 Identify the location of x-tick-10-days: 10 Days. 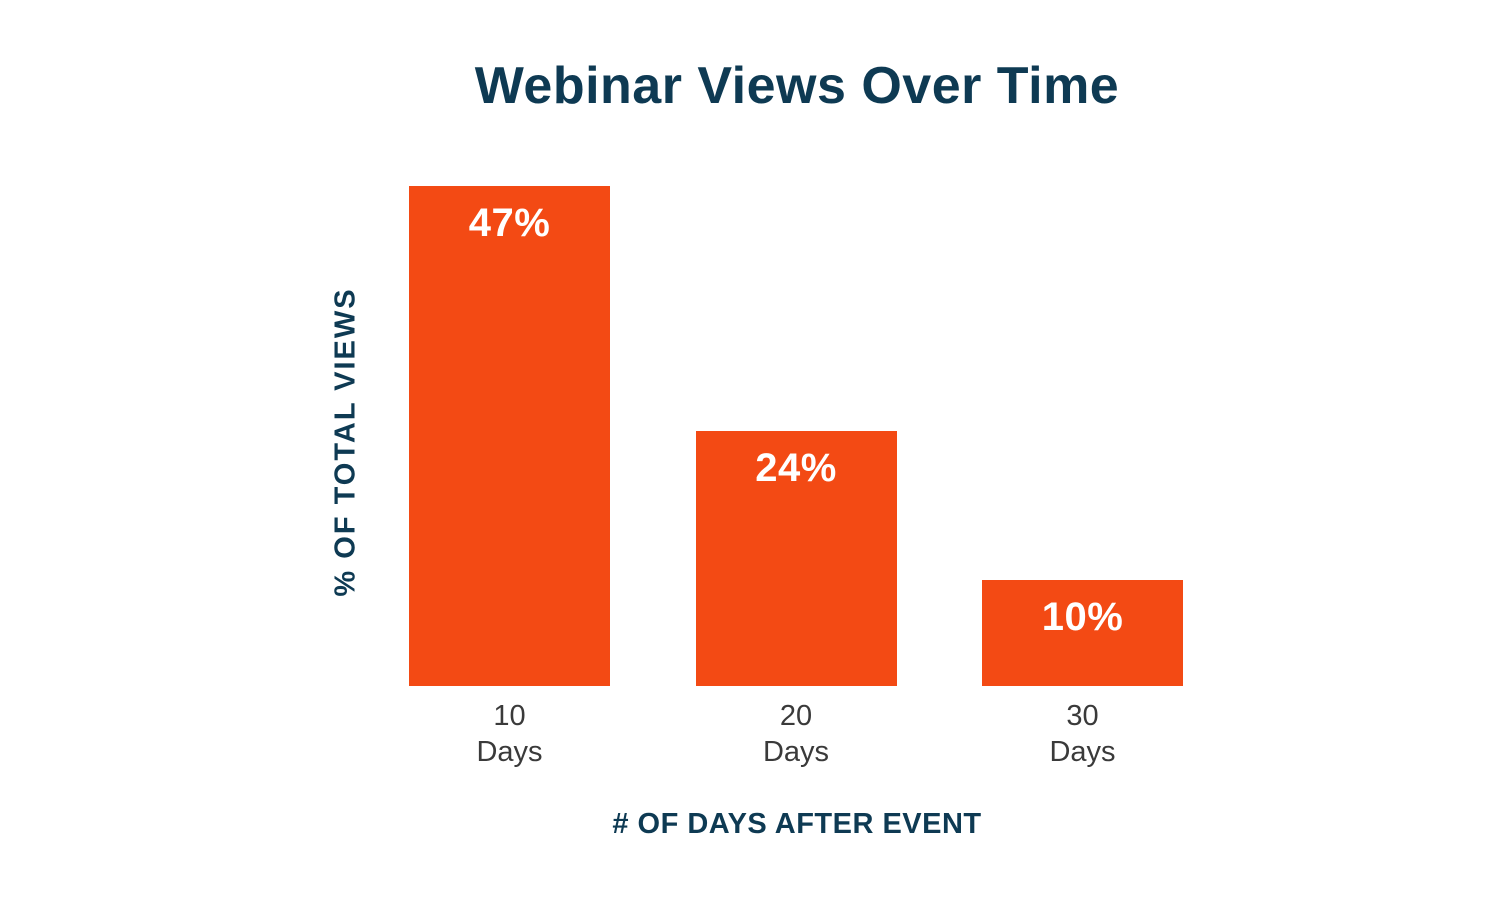
(509, 734).